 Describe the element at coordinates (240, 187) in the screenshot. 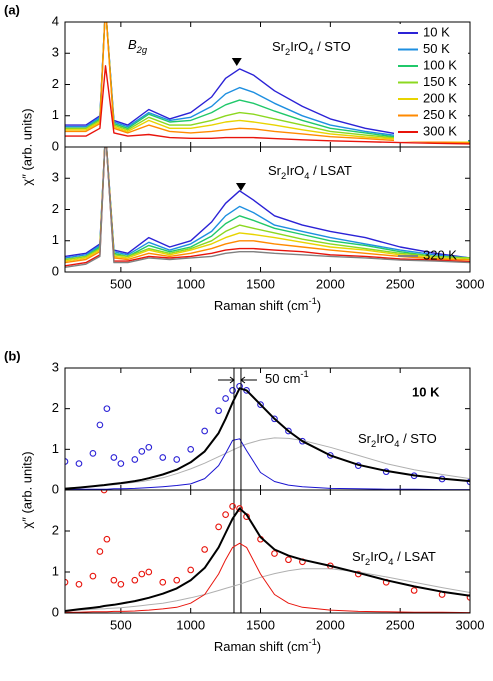

I see `peak-marker` at that location.